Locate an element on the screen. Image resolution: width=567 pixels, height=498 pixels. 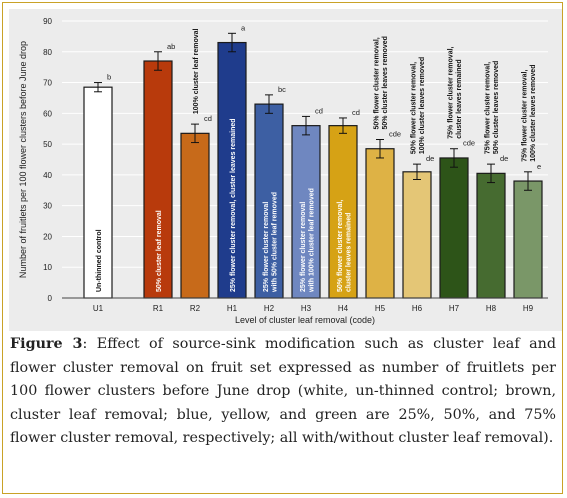
x-tick-label: H6 is located at coordinates (417, 308).